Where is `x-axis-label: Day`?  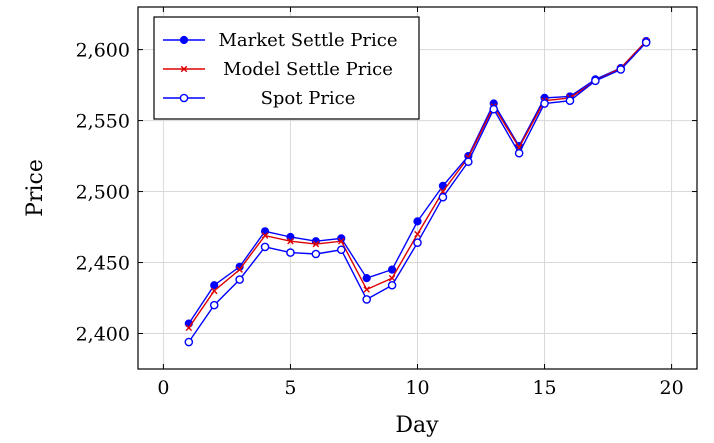 x-axis-label: Day is located at coordinates (417, 425).